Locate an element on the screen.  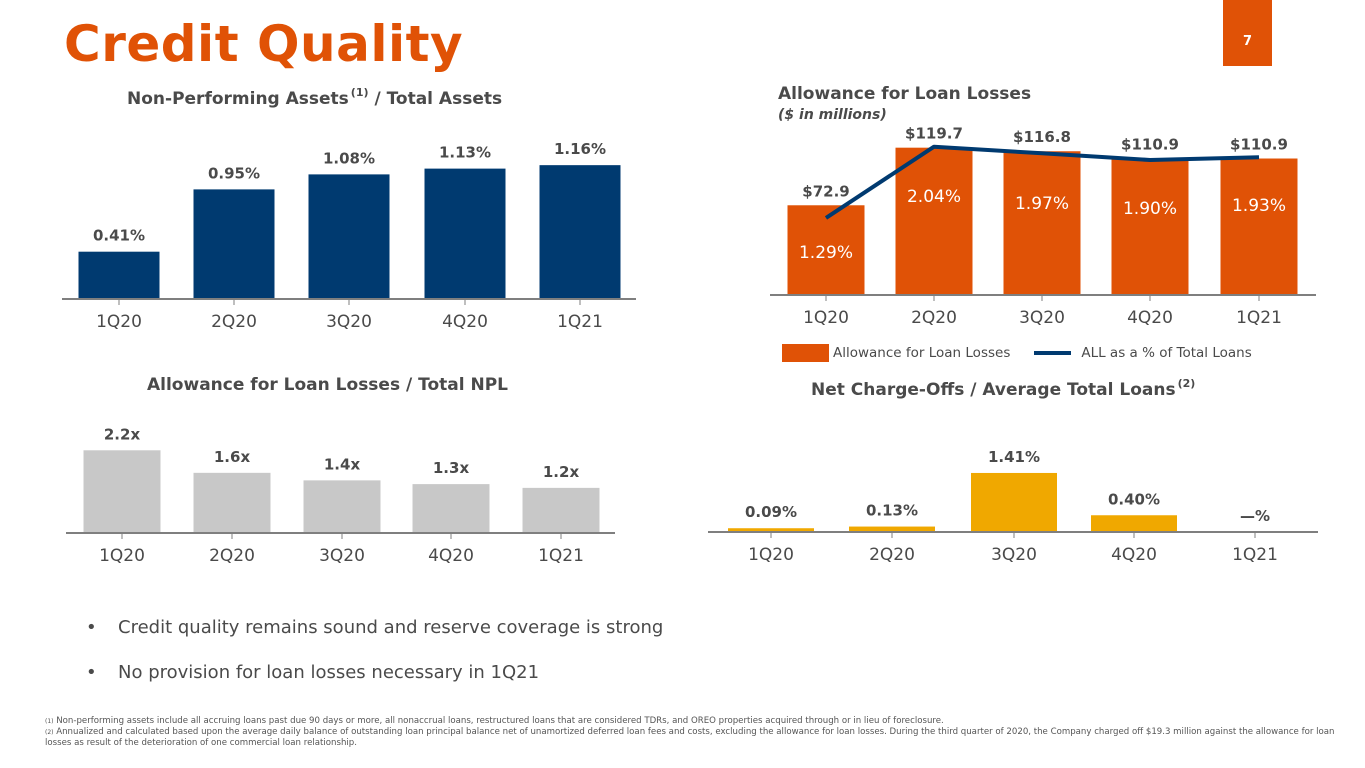
nco-title-footnote: (2) is located at coordinates (1186, 383).